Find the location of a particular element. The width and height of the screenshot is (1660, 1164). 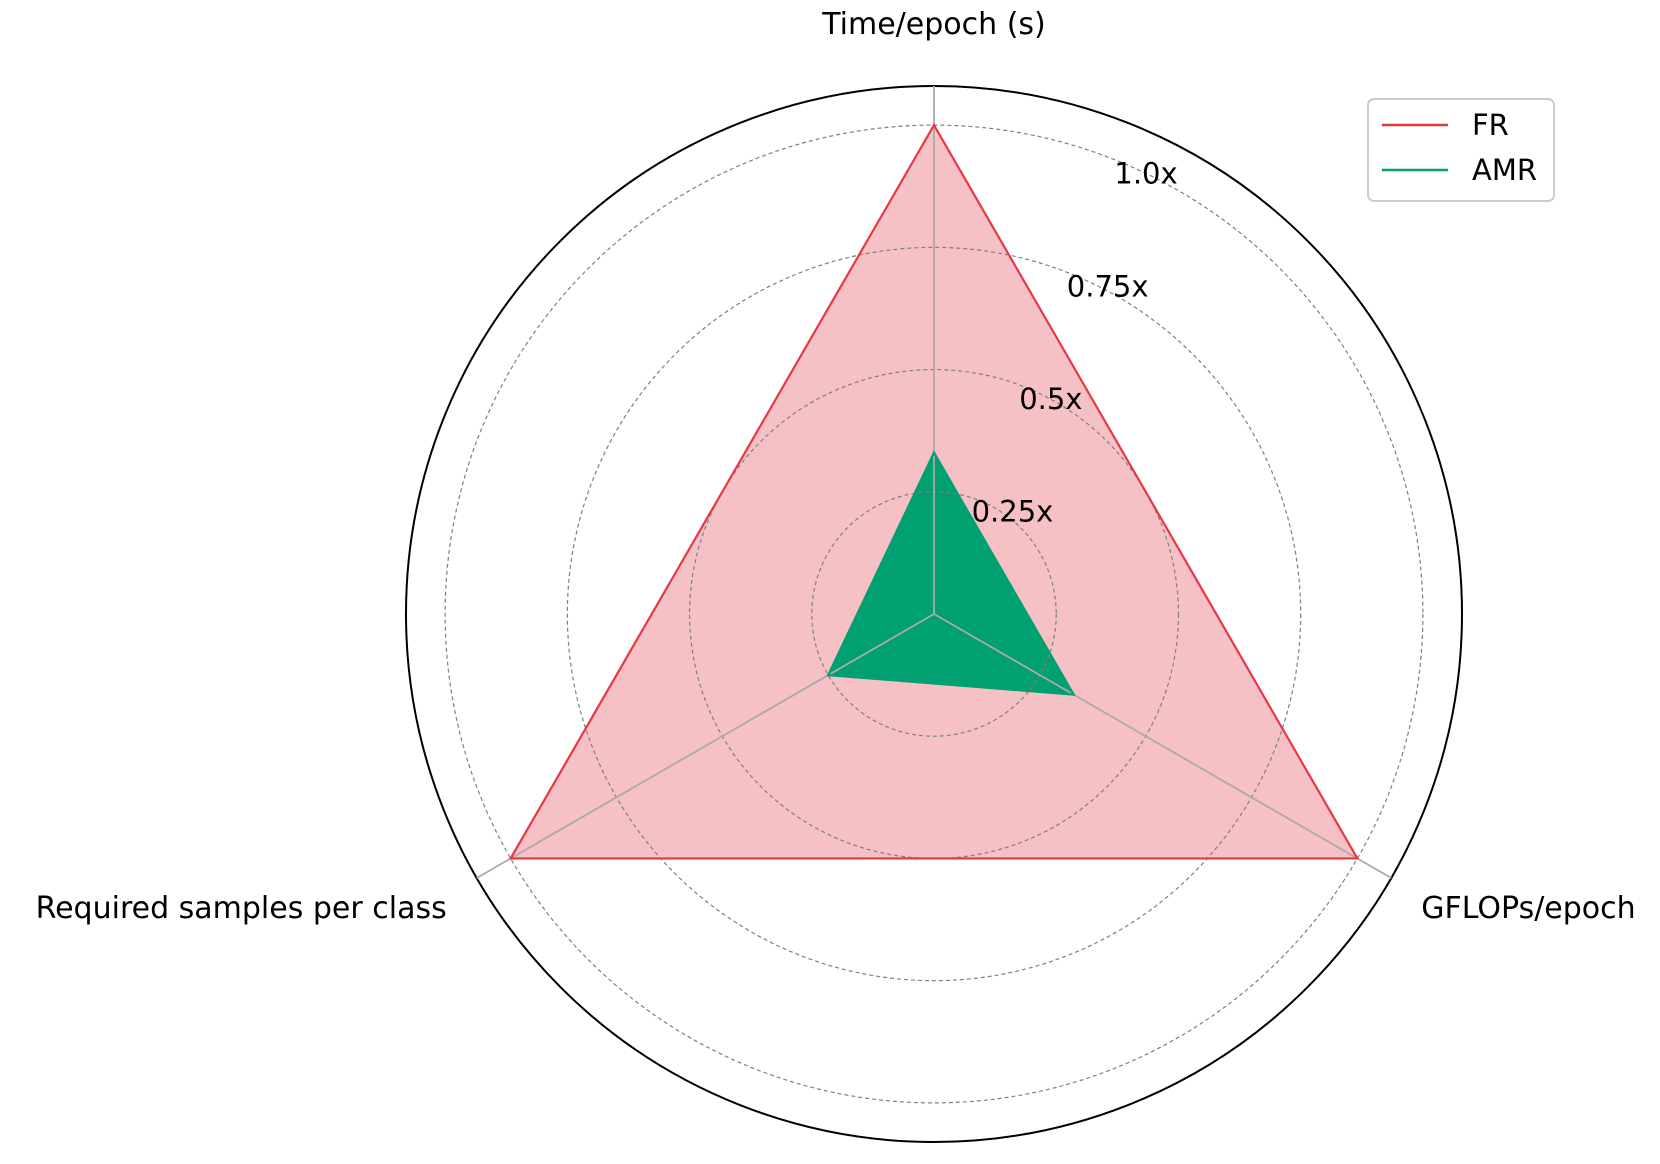

legend-label-fr: FR is located at coordinates (1490, 125).